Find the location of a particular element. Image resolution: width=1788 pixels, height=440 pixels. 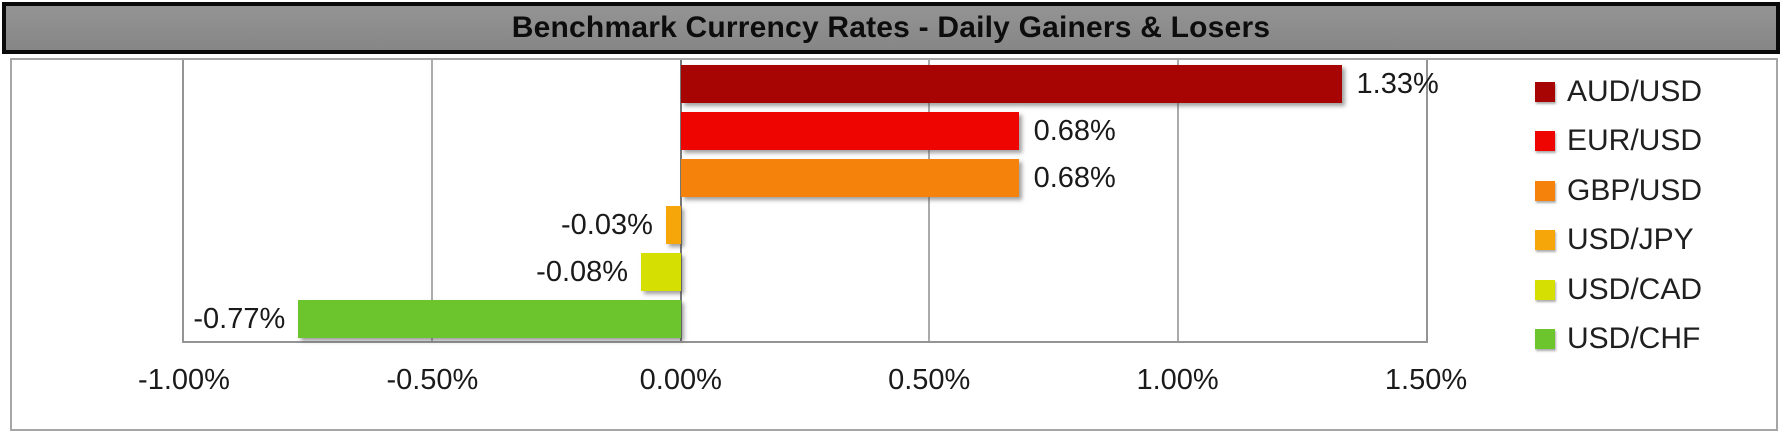

data-label-gbp-usd: 0.68% is located at coordinates (1074, 177).